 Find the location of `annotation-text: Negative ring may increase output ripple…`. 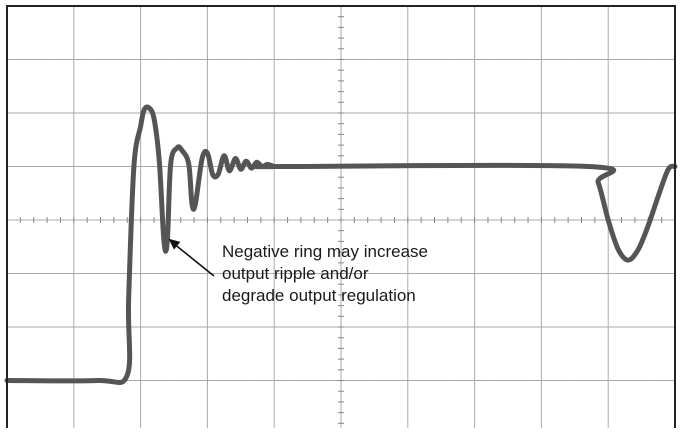

annotation-text: Negative ring may increase output ripple… is located at coordinates (325, 273).